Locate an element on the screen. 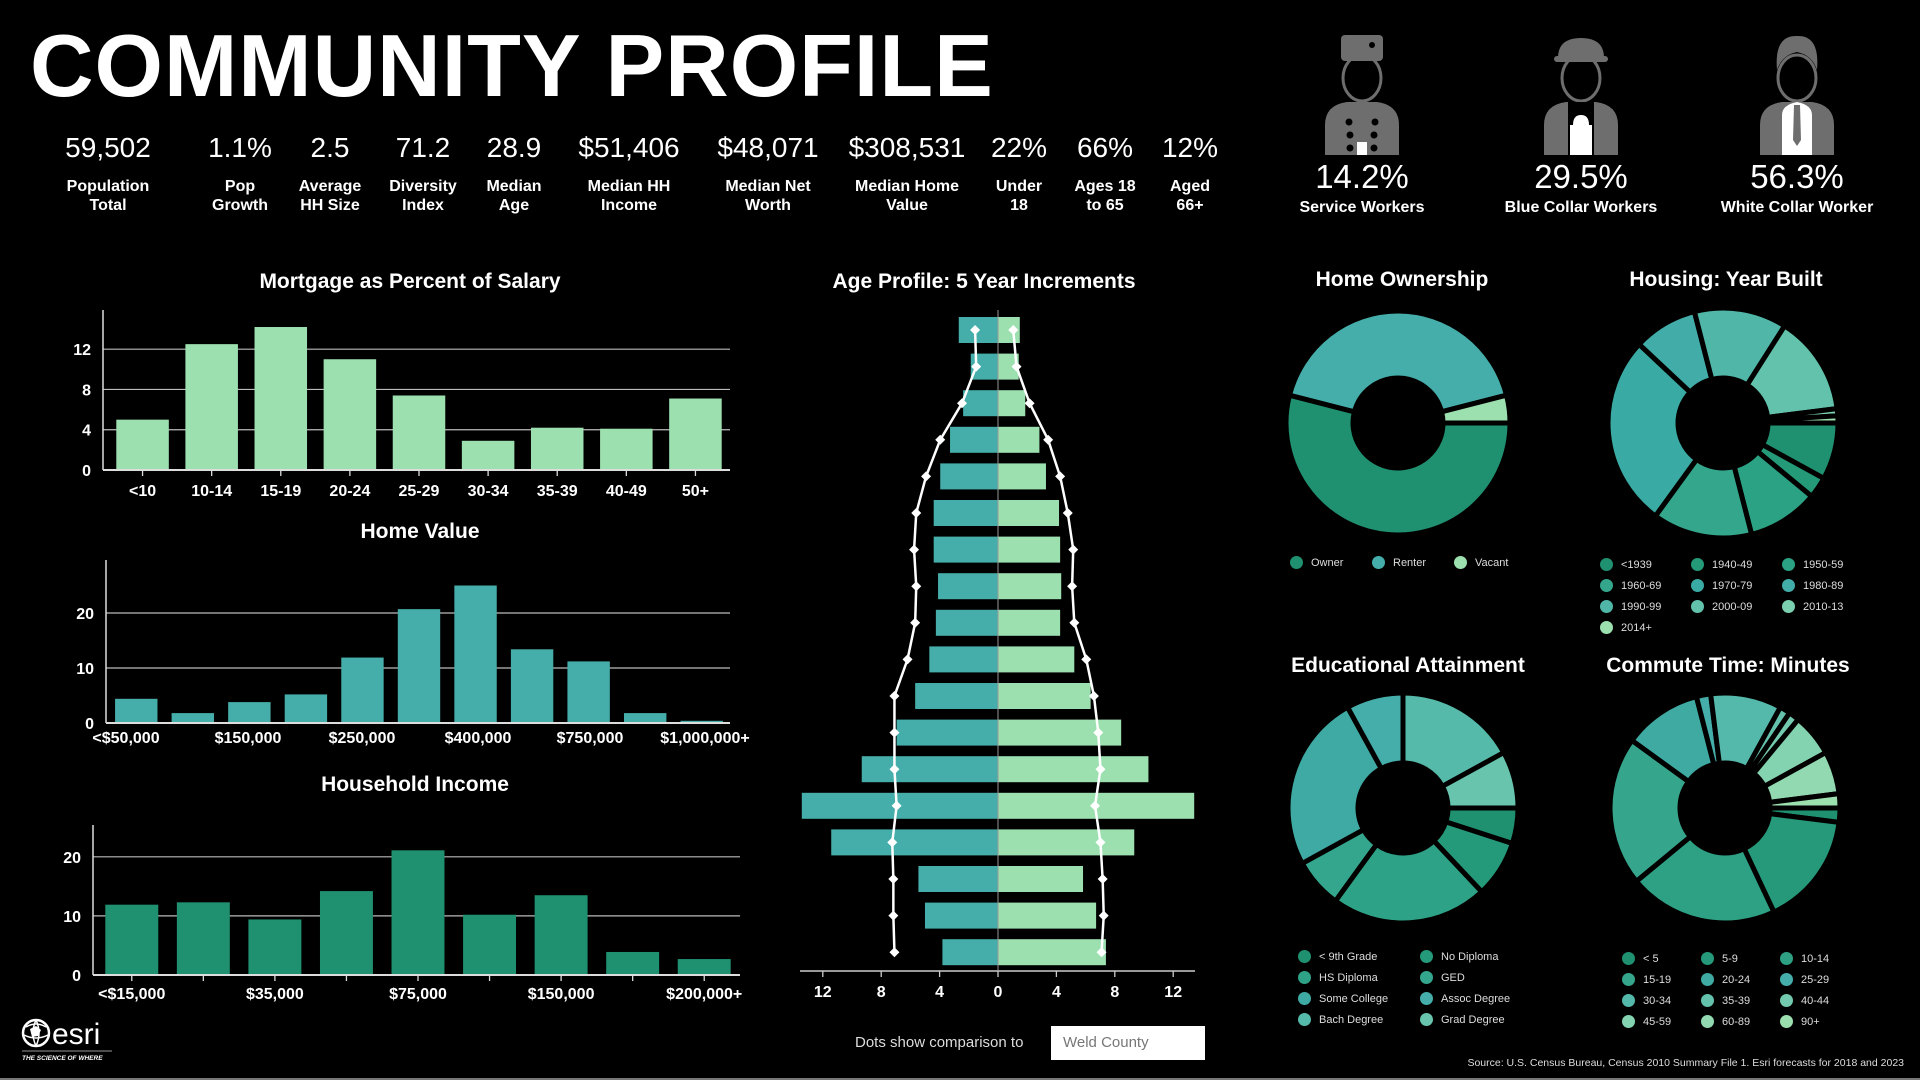 This screenshot has height=1080, width=1920. legend-item: 2014+ is located at coordinates (1626, 627).